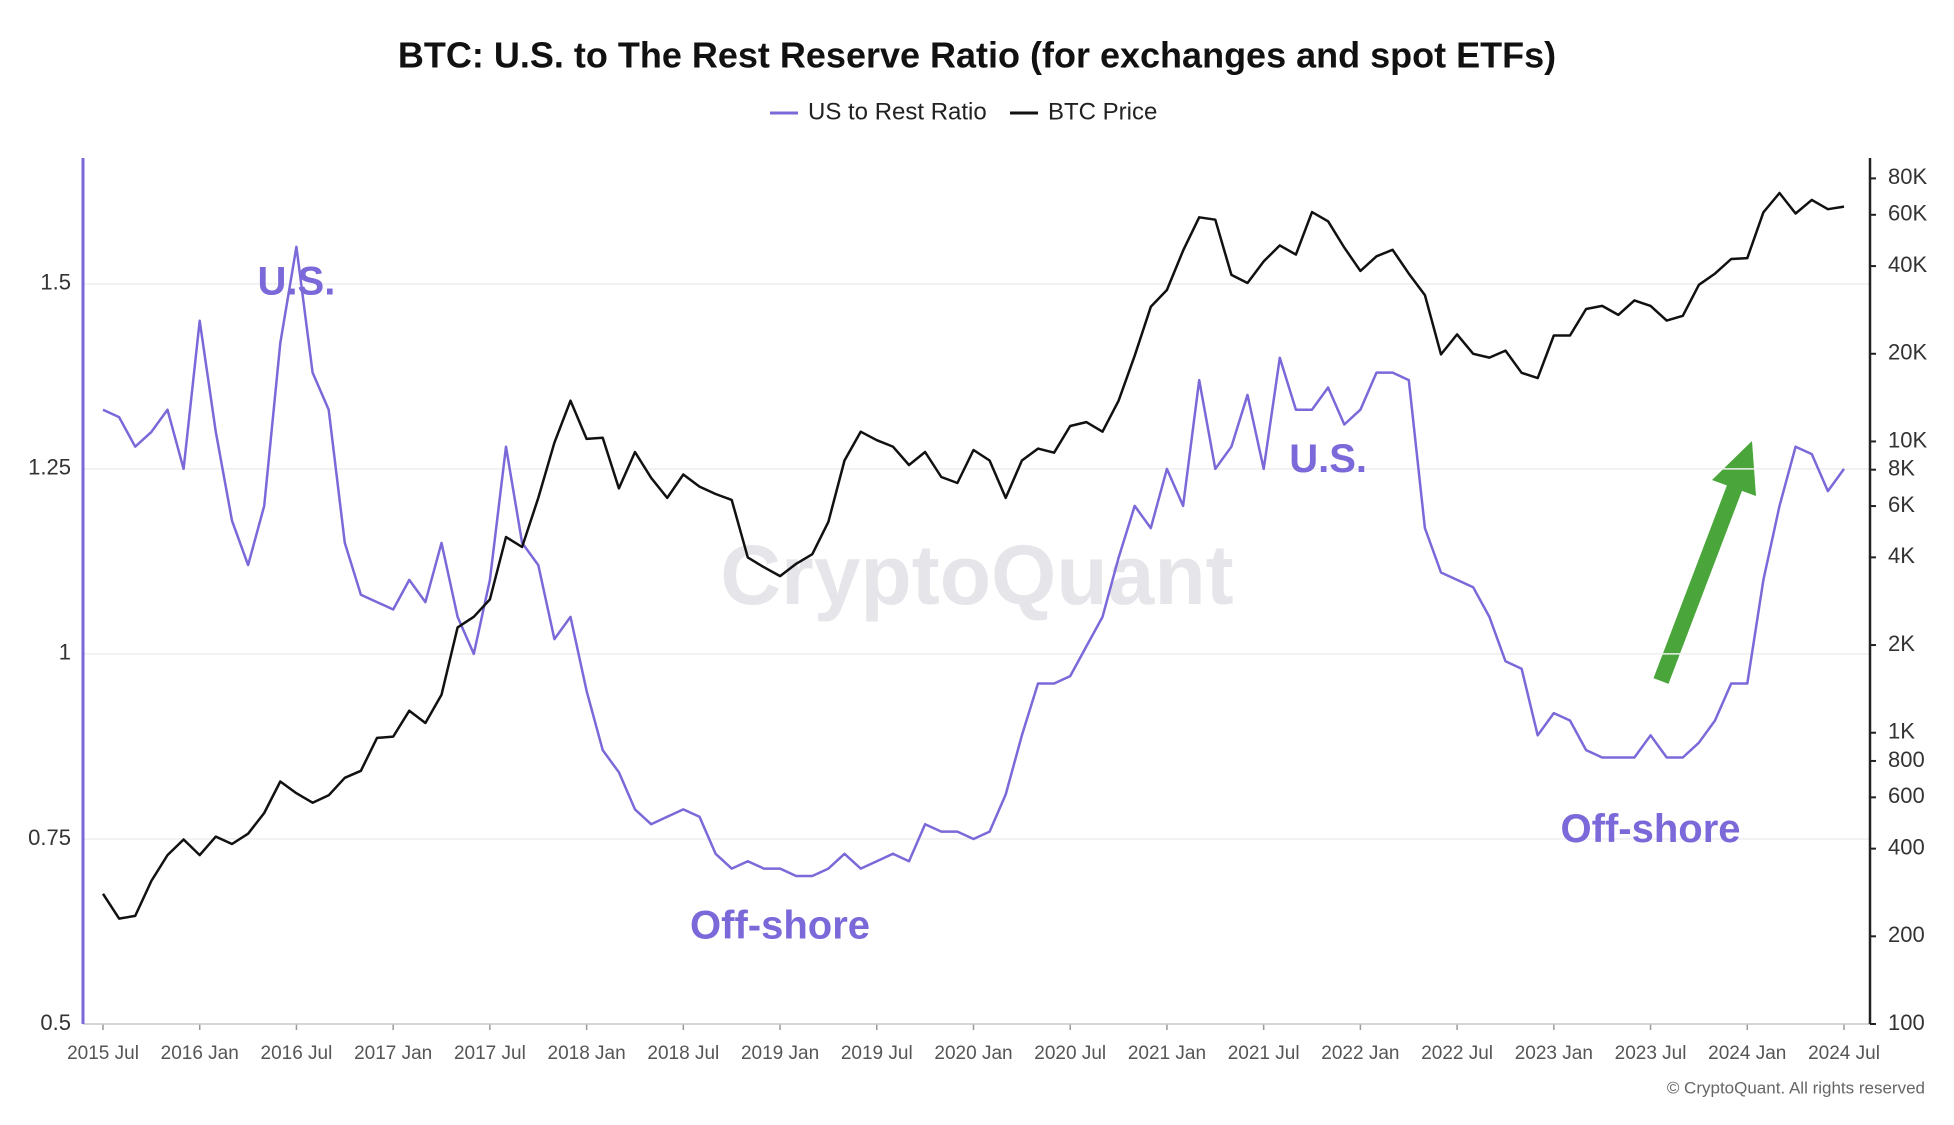 The height and width of the screenshot is (1125, 1954). Describe the element at coordinates (976, 575) in the screenshot. I see `watermark: CryptoQuant` at that location.